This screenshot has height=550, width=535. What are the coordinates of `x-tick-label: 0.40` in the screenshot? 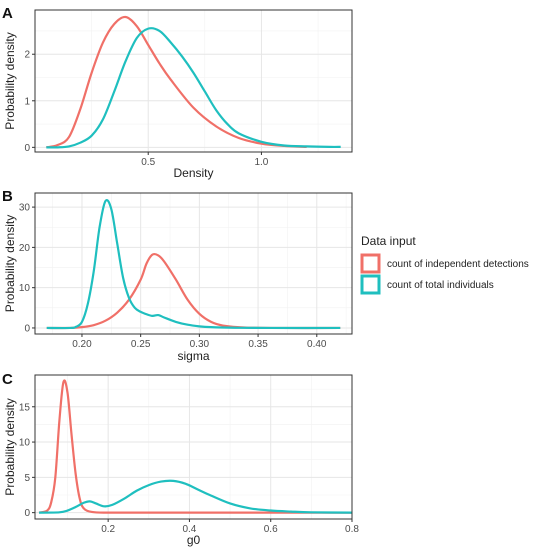 It's located at (317, 344).